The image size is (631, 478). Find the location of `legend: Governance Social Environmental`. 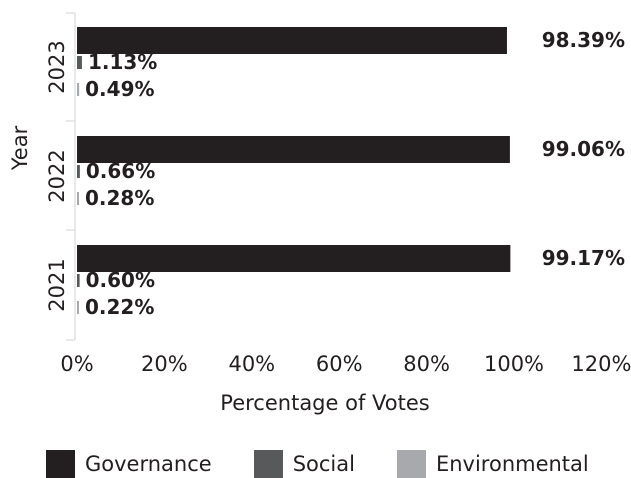

legend: Governance Social Environmental is located at coordinates (317, 464).